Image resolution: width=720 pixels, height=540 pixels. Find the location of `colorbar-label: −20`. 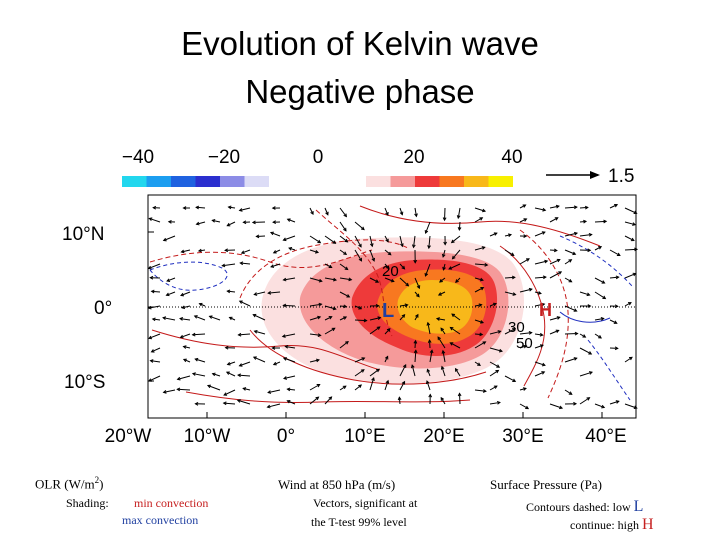

colorbar-label: −20 is located at coordinates (224, 157).